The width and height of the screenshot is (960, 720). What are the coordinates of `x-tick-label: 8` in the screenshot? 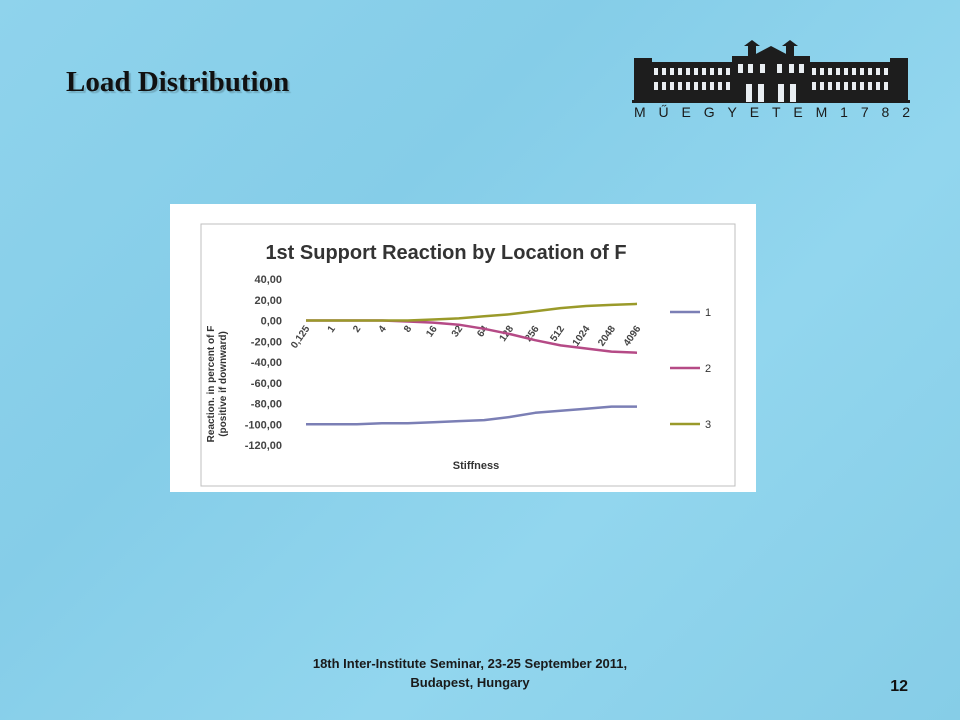 It's located at (408, 329).